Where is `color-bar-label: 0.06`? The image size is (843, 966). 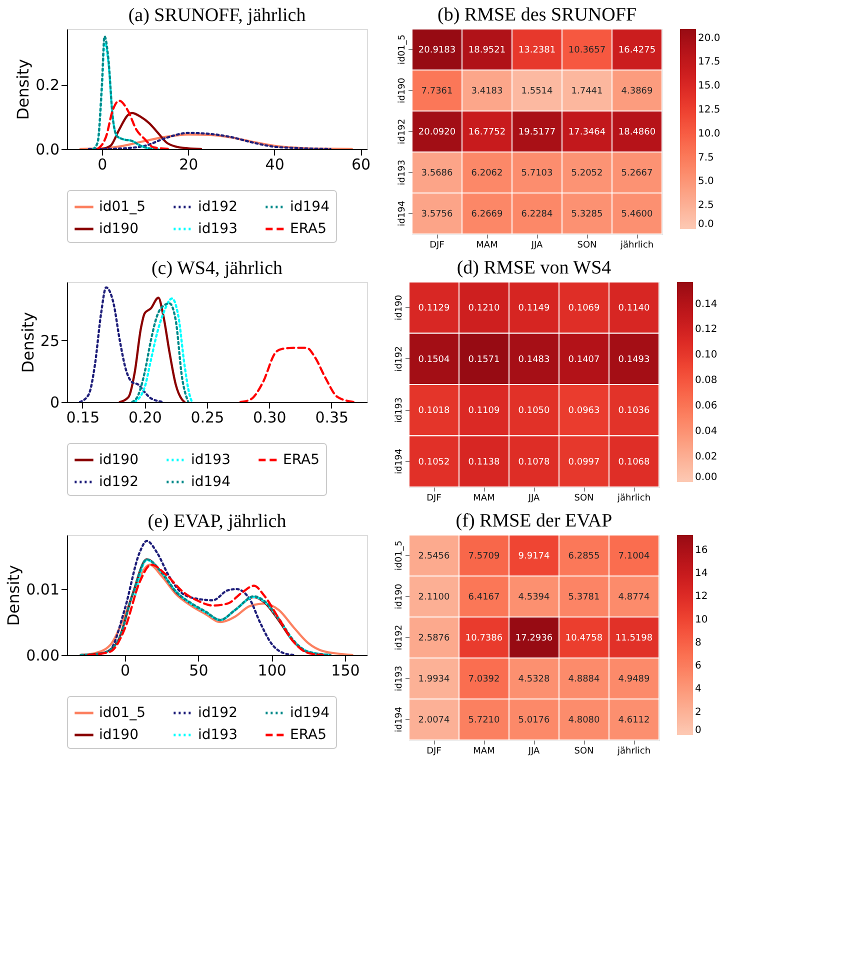 color-bar-label: 0.06 is located at coordinates (706, 406).